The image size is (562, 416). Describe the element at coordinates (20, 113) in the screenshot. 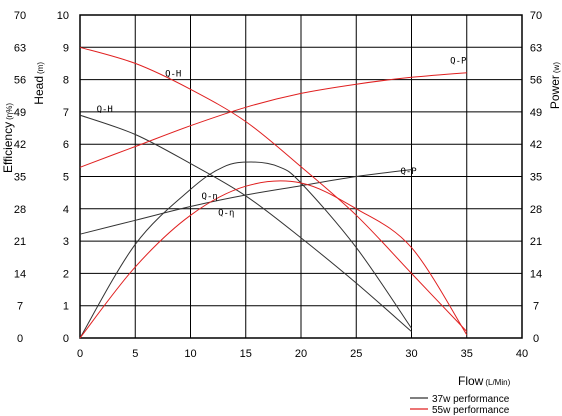

I see `efficiency-tick-label: 49` at that location.